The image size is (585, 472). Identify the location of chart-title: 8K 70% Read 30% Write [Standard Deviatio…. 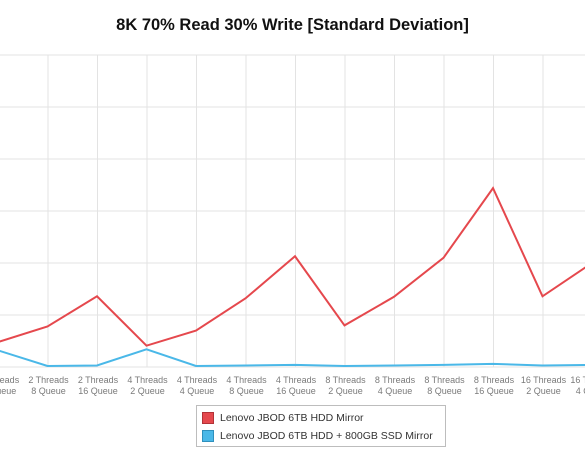
(292, 25).